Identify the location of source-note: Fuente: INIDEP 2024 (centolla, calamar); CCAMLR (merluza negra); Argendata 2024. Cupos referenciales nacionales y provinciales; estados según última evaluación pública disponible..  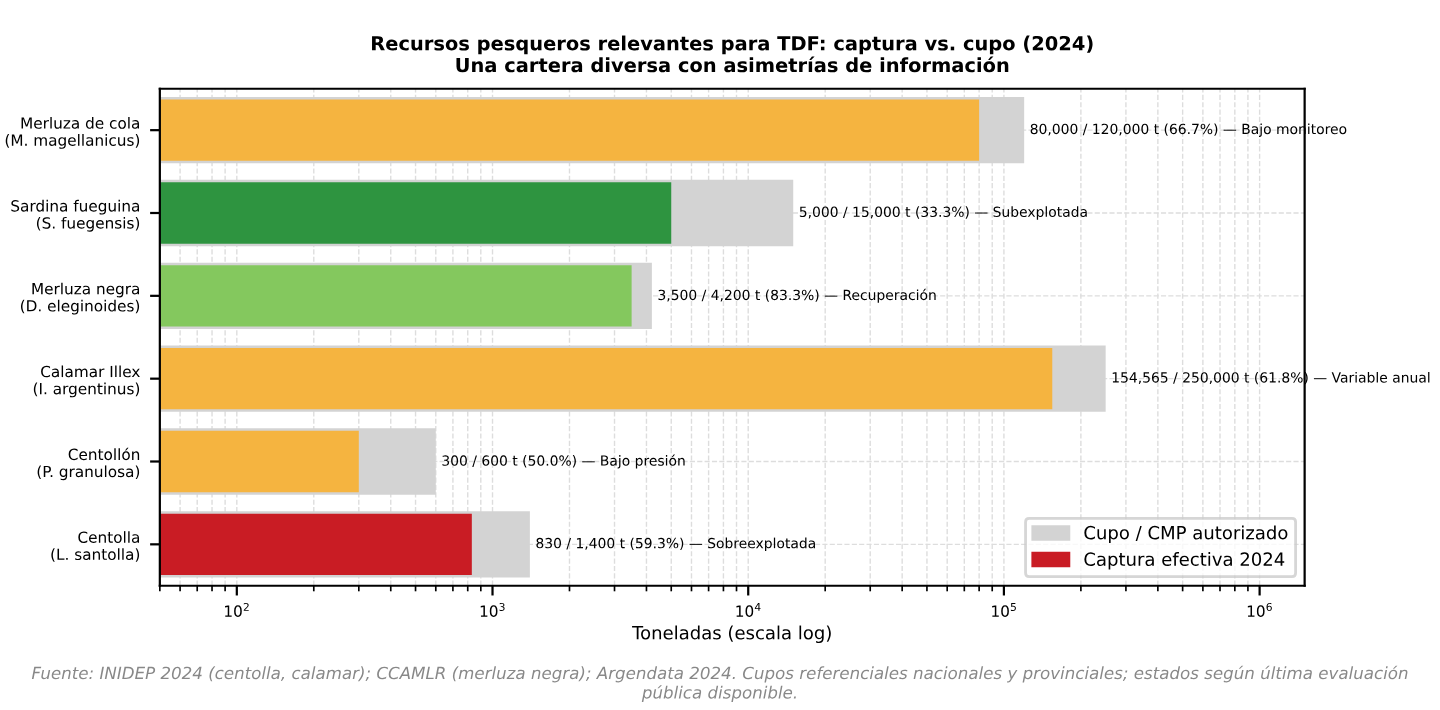
(719, 683).